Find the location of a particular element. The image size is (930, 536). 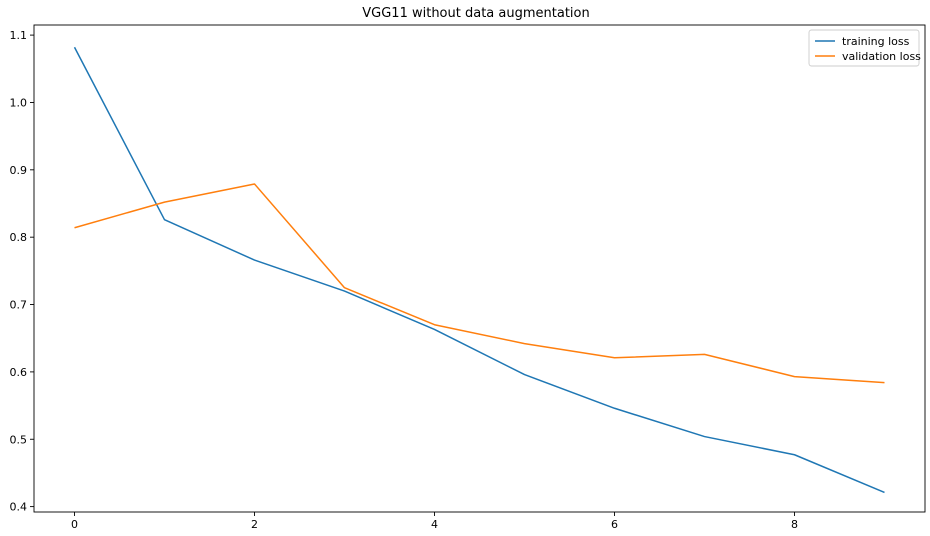

legend-box is located at coordinates (864, 48).